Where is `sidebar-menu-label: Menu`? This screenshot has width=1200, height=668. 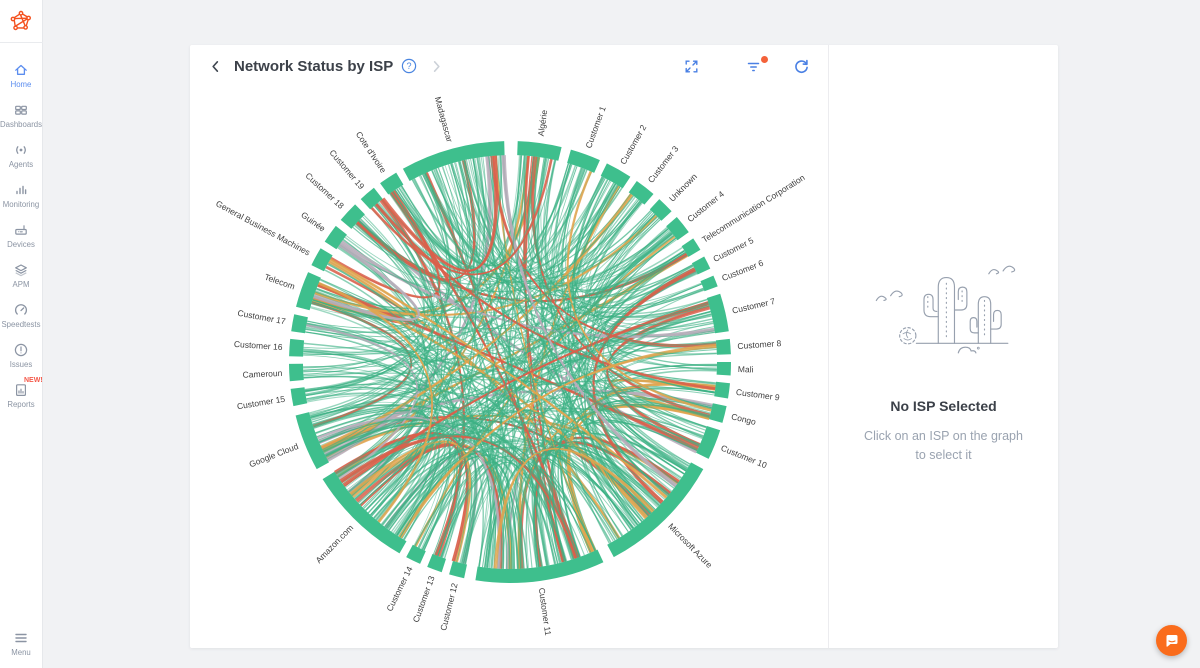
sidebar-menu-label: Menu is located at coordinates (21, 652).